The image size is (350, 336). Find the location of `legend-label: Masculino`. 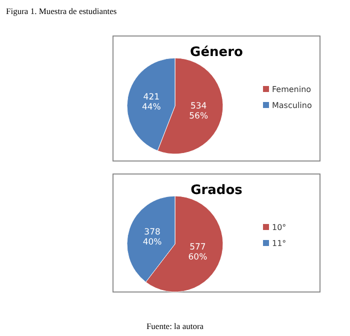

legend-label: Masculino is located at coordinates (292, 105).